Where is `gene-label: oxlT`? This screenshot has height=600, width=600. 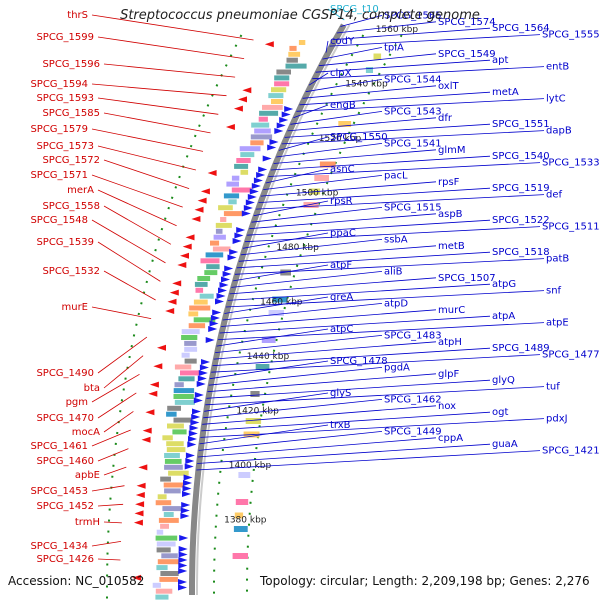 gene-label: oxlT is located at coordinates (449, 86).